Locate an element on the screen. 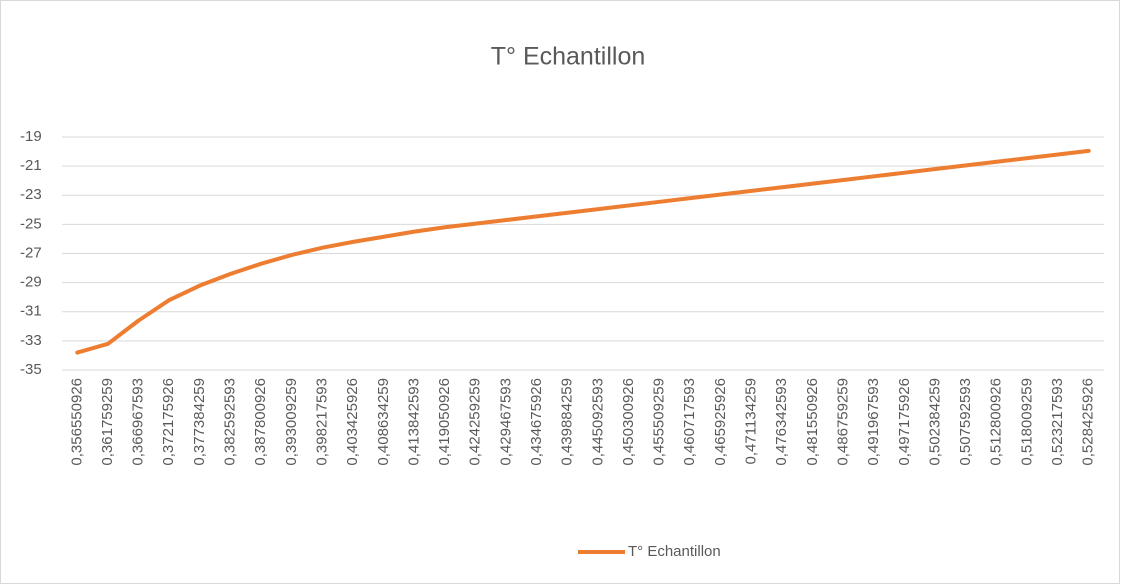  x-tick-label: 0,372175926 is located at coordinates (168, 422).